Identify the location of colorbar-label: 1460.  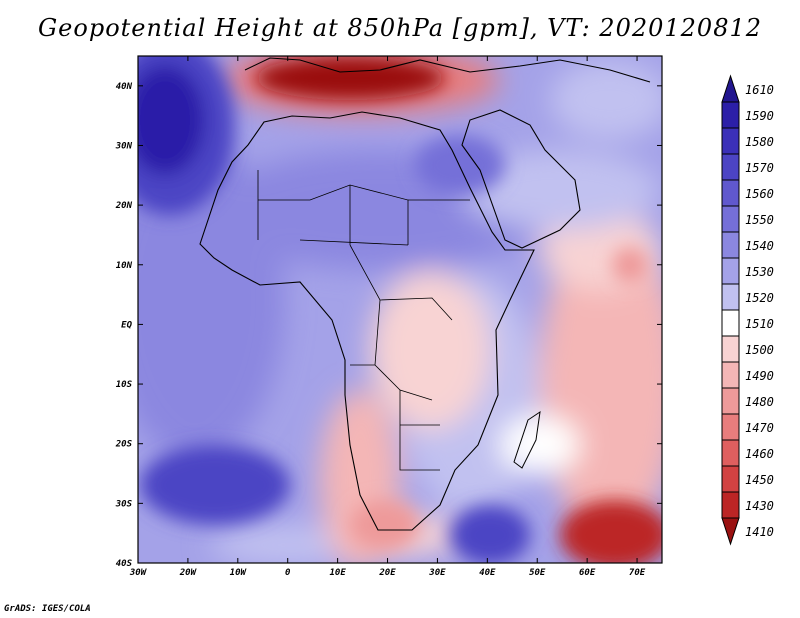
(759, 454).